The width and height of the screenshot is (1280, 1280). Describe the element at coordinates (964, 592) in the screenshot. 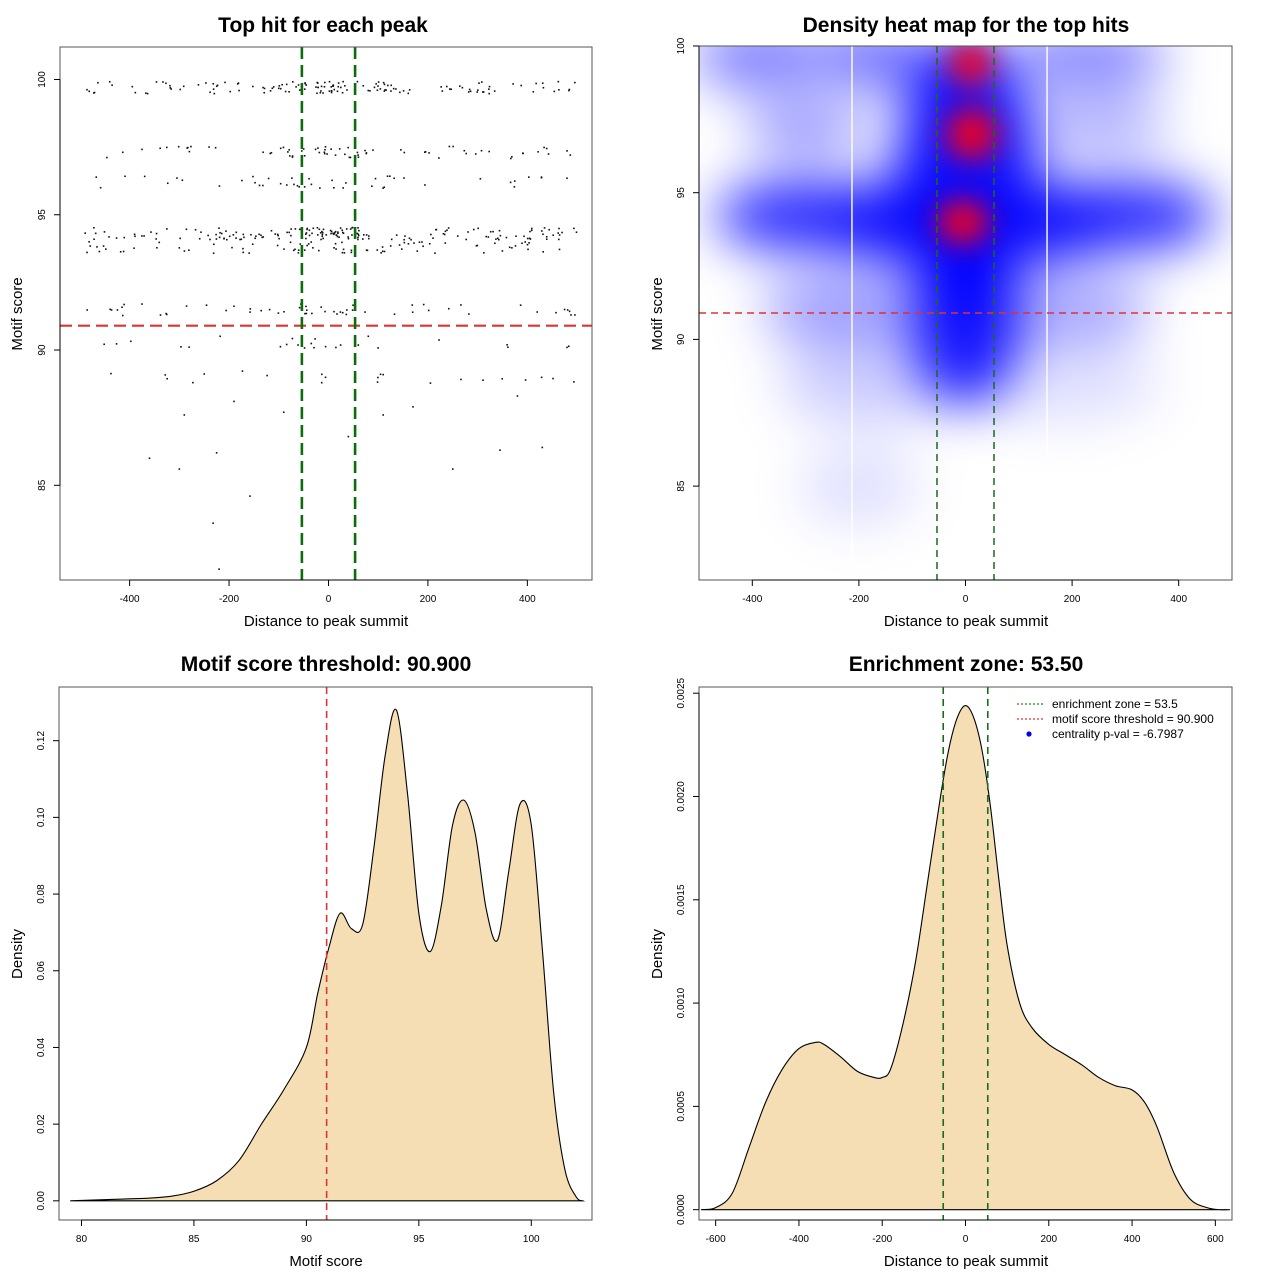

I see `heatmap-x-axis: -400 -200 0 200 400` at that location.